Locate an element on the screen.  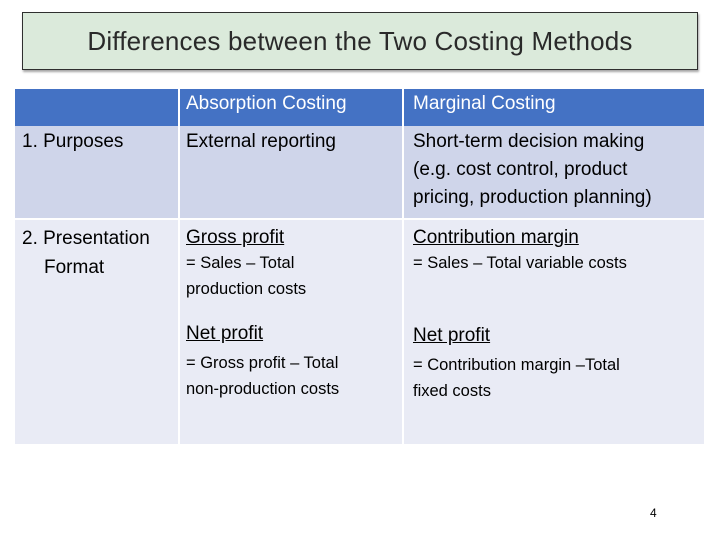
purposes-marginal-line1: Short-term decision making is located at coordinates (529, 141).